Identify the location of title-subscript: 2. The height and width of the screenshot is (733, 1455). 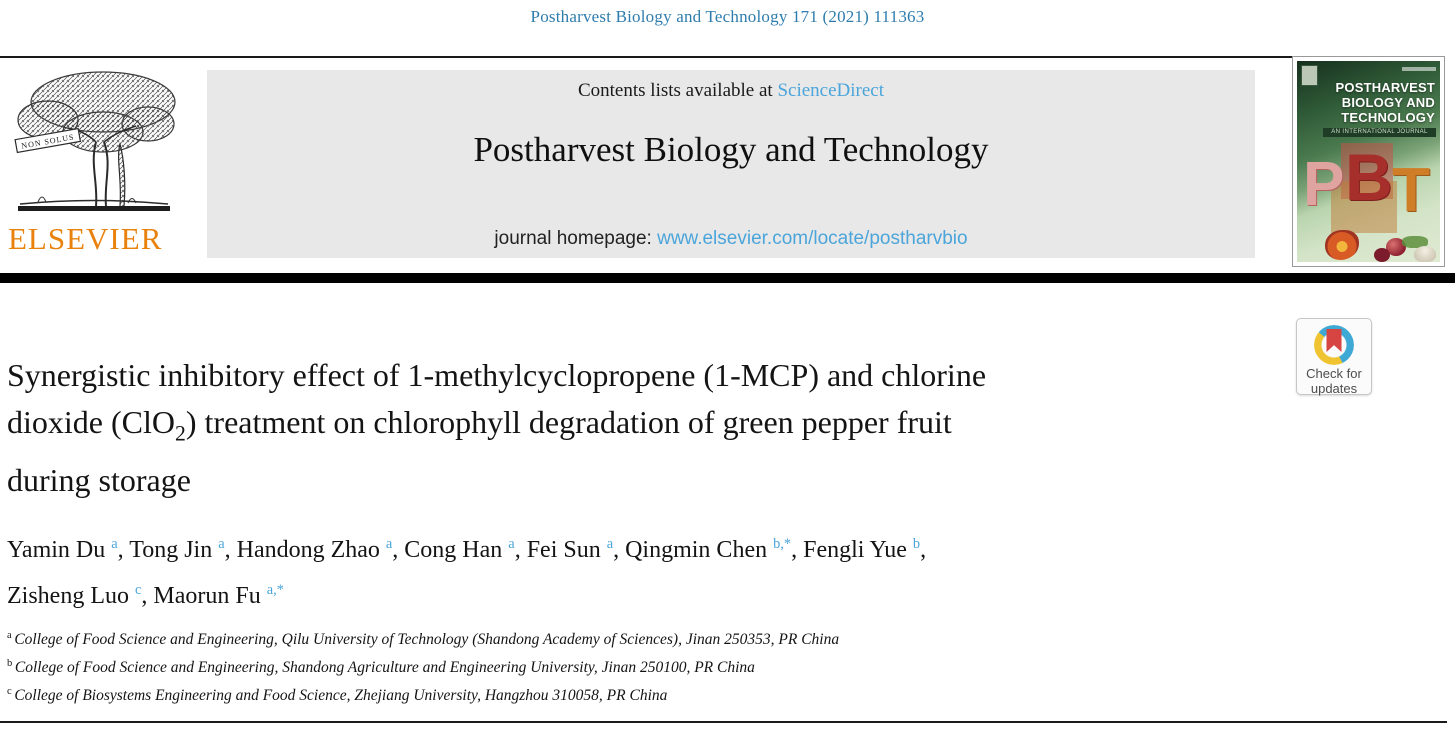
(180, 433).